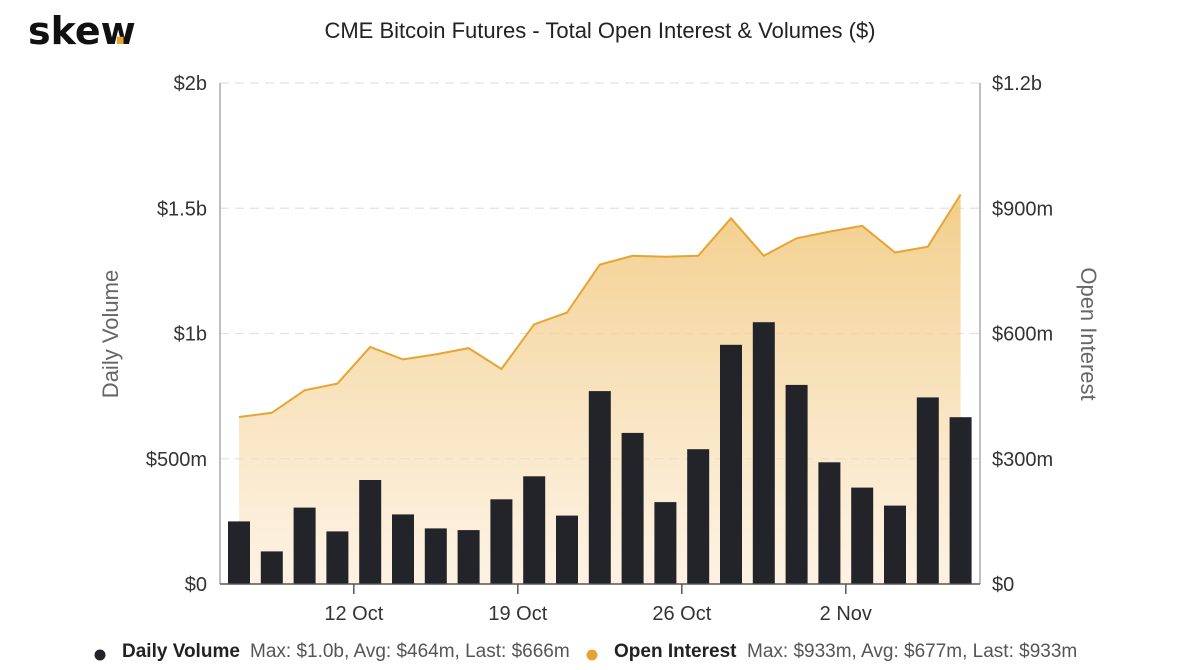 The width and height of the screenshot is (1200, 670). I want to click on legend-name-daily-volume: Daily Volume, so click(181, 651).